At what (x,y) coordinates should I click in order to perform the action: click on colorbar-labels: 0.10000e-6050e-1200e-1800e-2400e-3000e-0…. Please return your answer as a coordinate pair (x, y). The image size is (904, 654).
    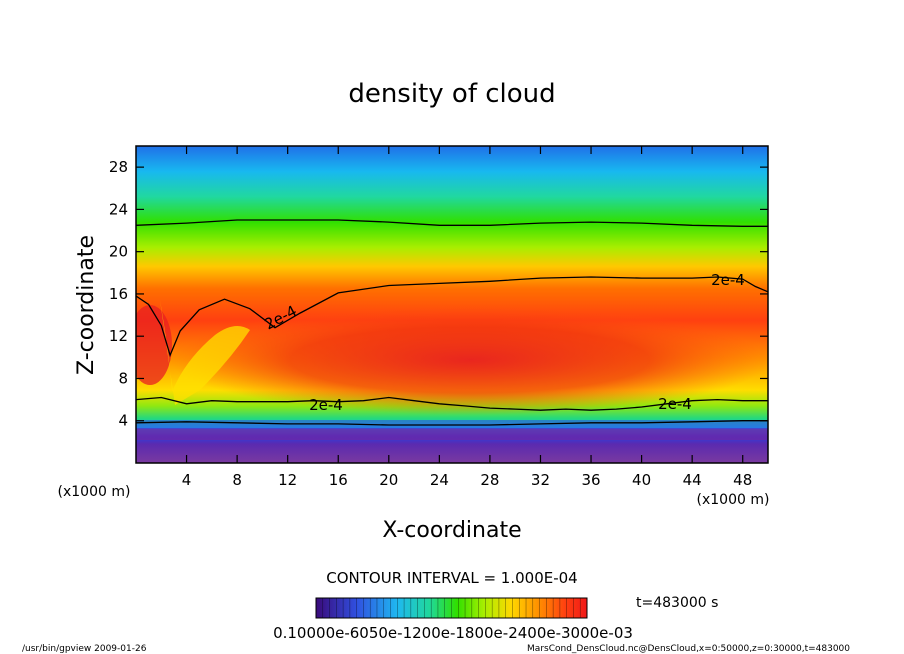
    Looking at the image, I should click on (453, 633).